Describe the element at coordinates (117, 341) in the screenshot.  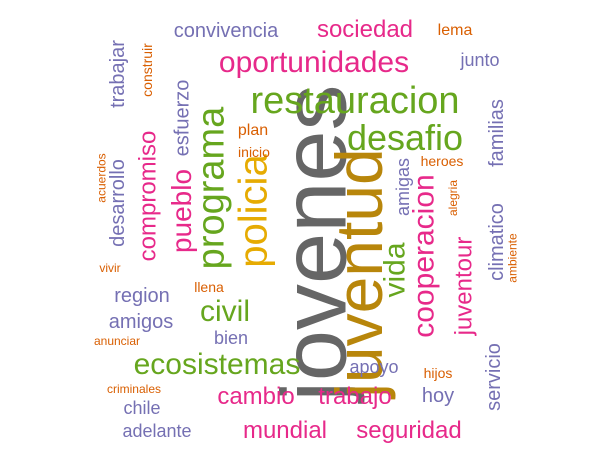
I see `word-anunciar: anunciar` at that location.